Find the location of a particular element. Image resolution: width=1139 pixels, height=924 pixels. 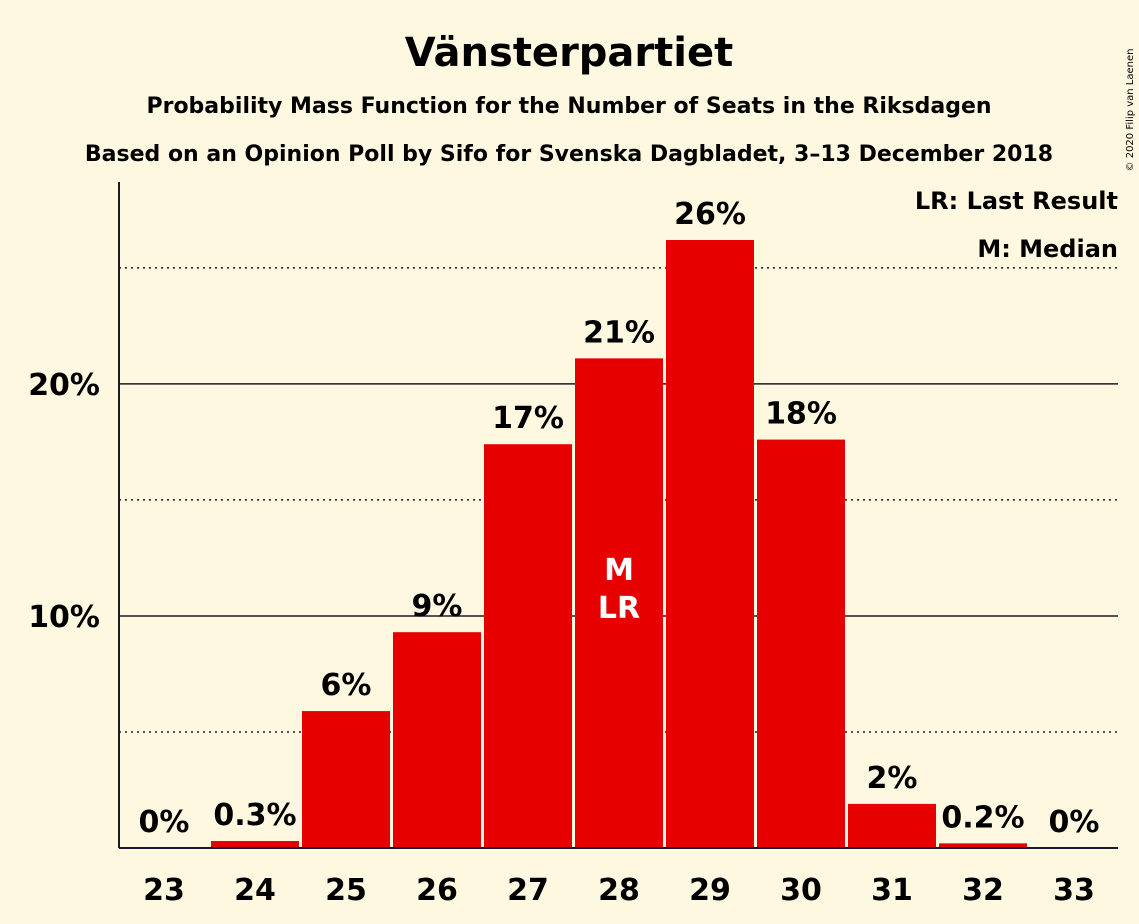

data-label-30: 18% is located at coordinates (801, 414).